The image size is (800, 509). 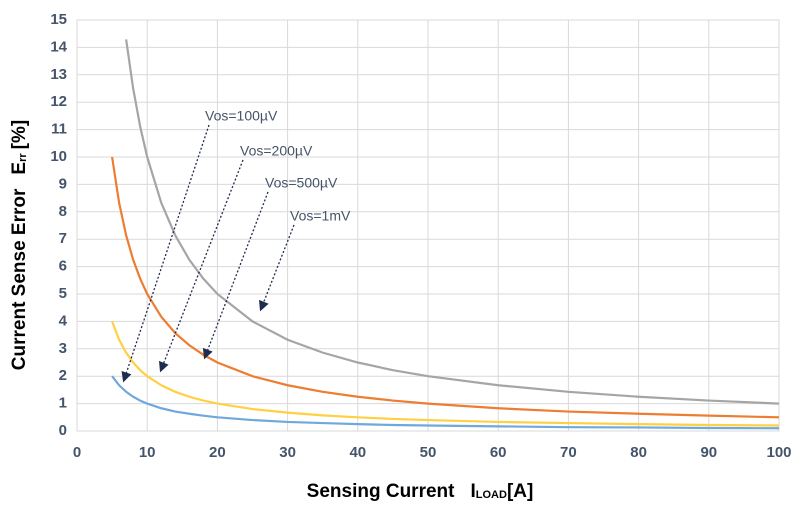 I want to click on y-tick-label: 9, so click(x=63, y=183).